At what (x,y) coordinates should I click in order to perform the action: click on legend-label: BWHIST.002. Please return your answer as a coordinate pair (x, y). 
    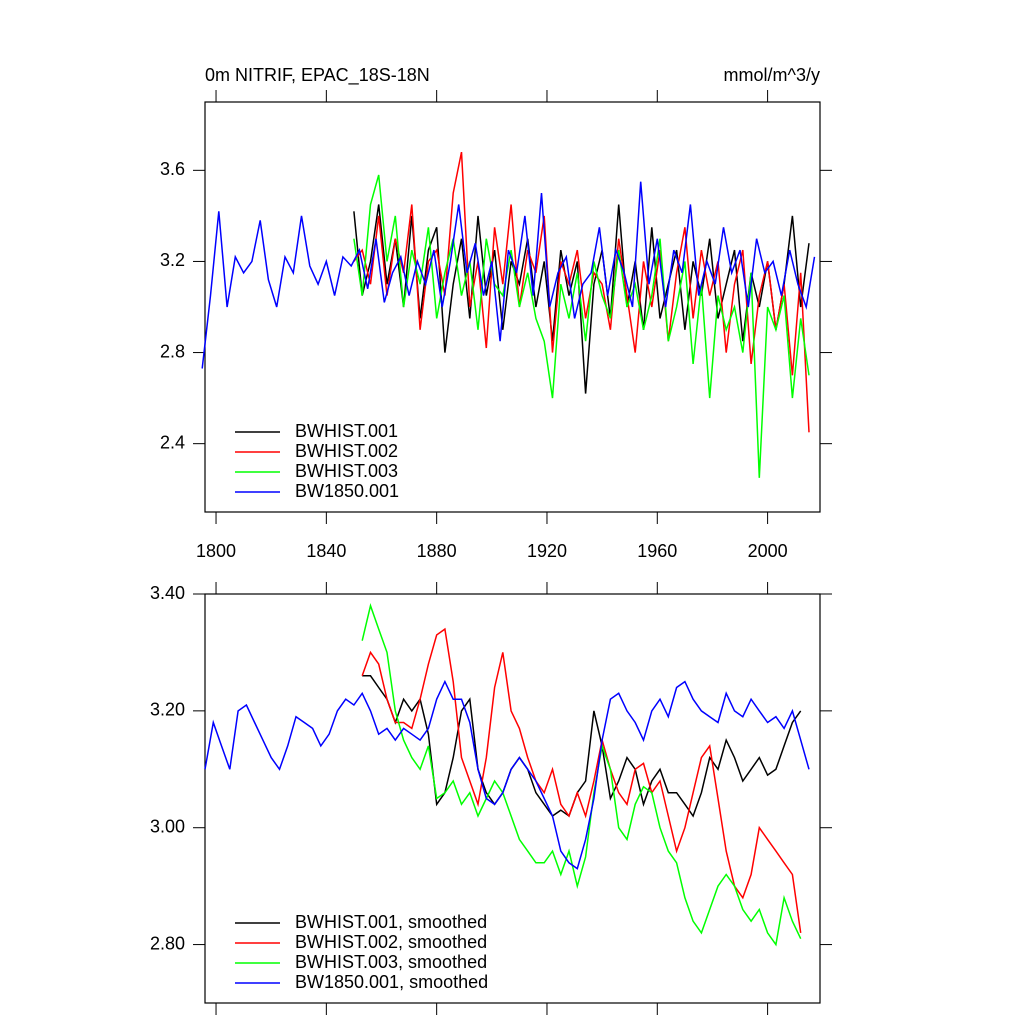
    Looking at the image, I should click on (346, 451).